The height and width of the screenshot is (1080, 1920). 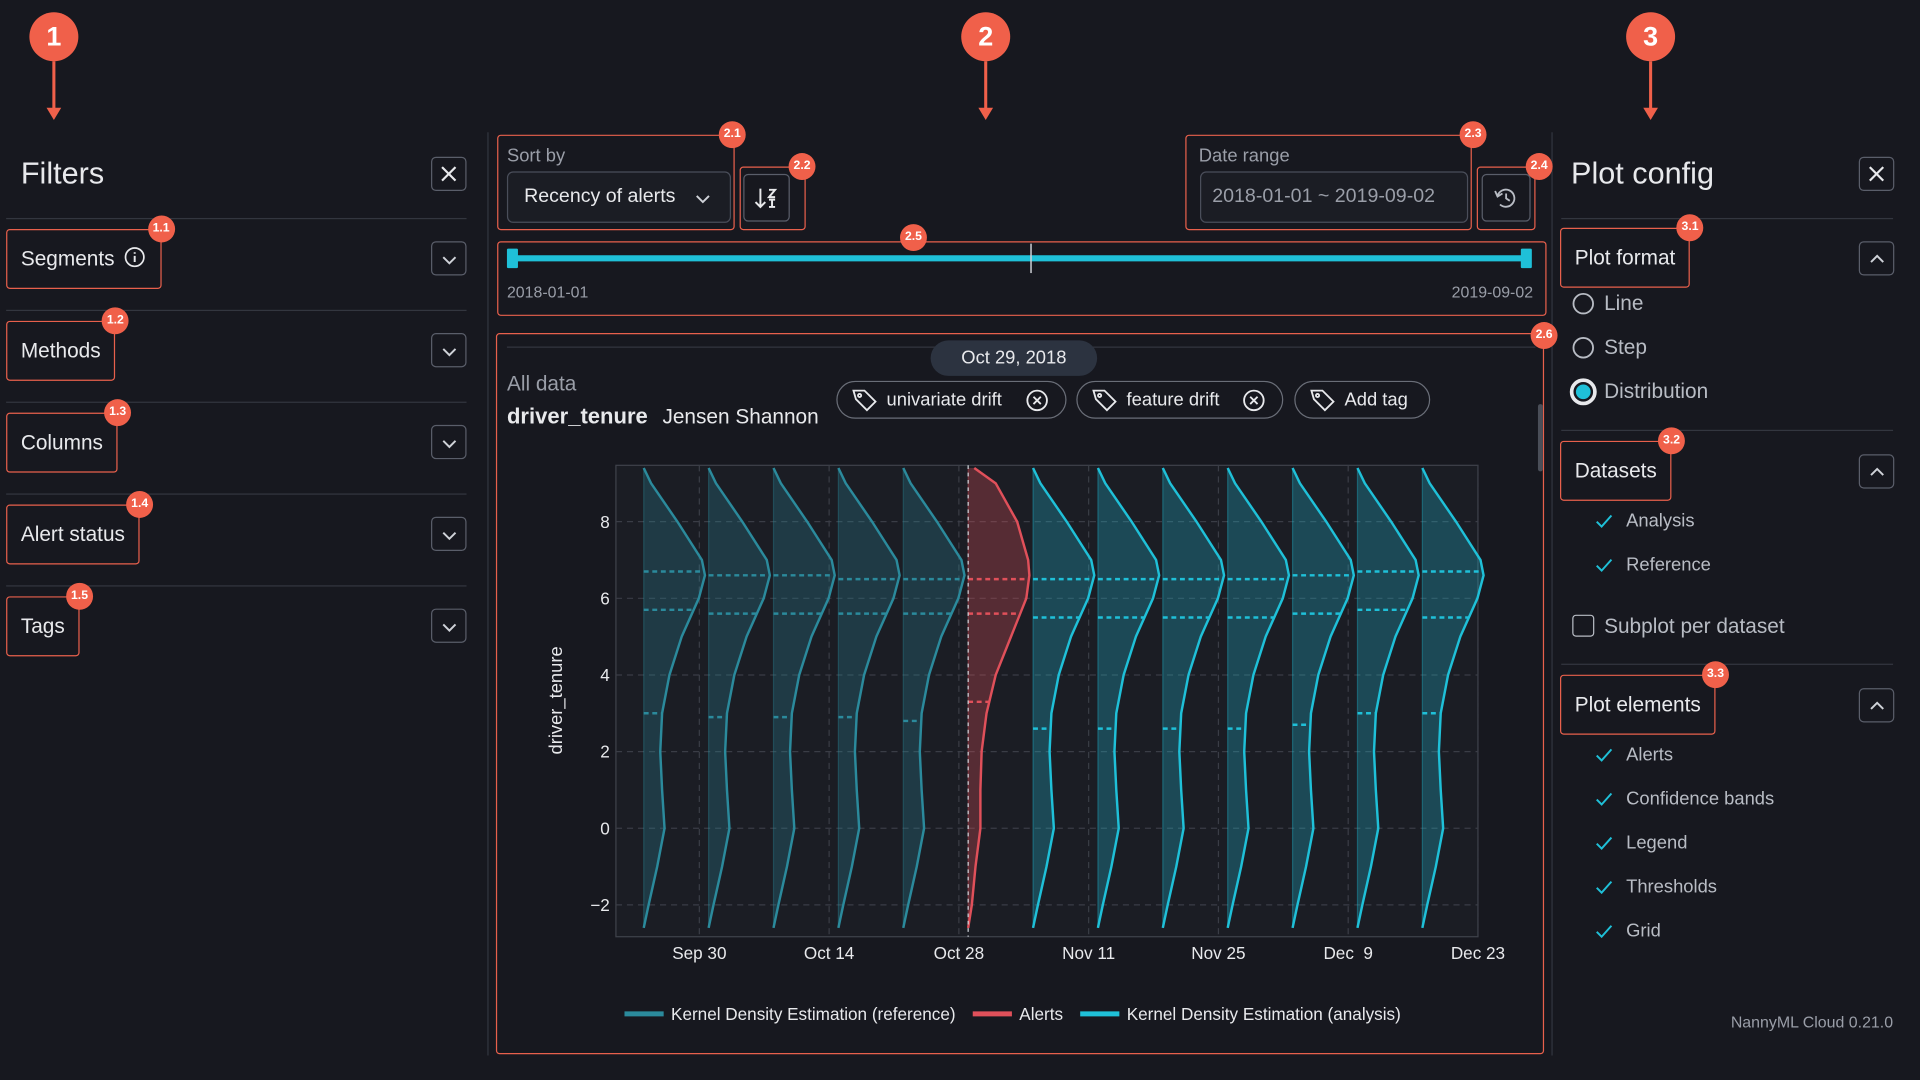 What do you see at coordinates (1180, 399) in the screenshot?
I see `tag: feature drift` at bounding box center [1180, 399].